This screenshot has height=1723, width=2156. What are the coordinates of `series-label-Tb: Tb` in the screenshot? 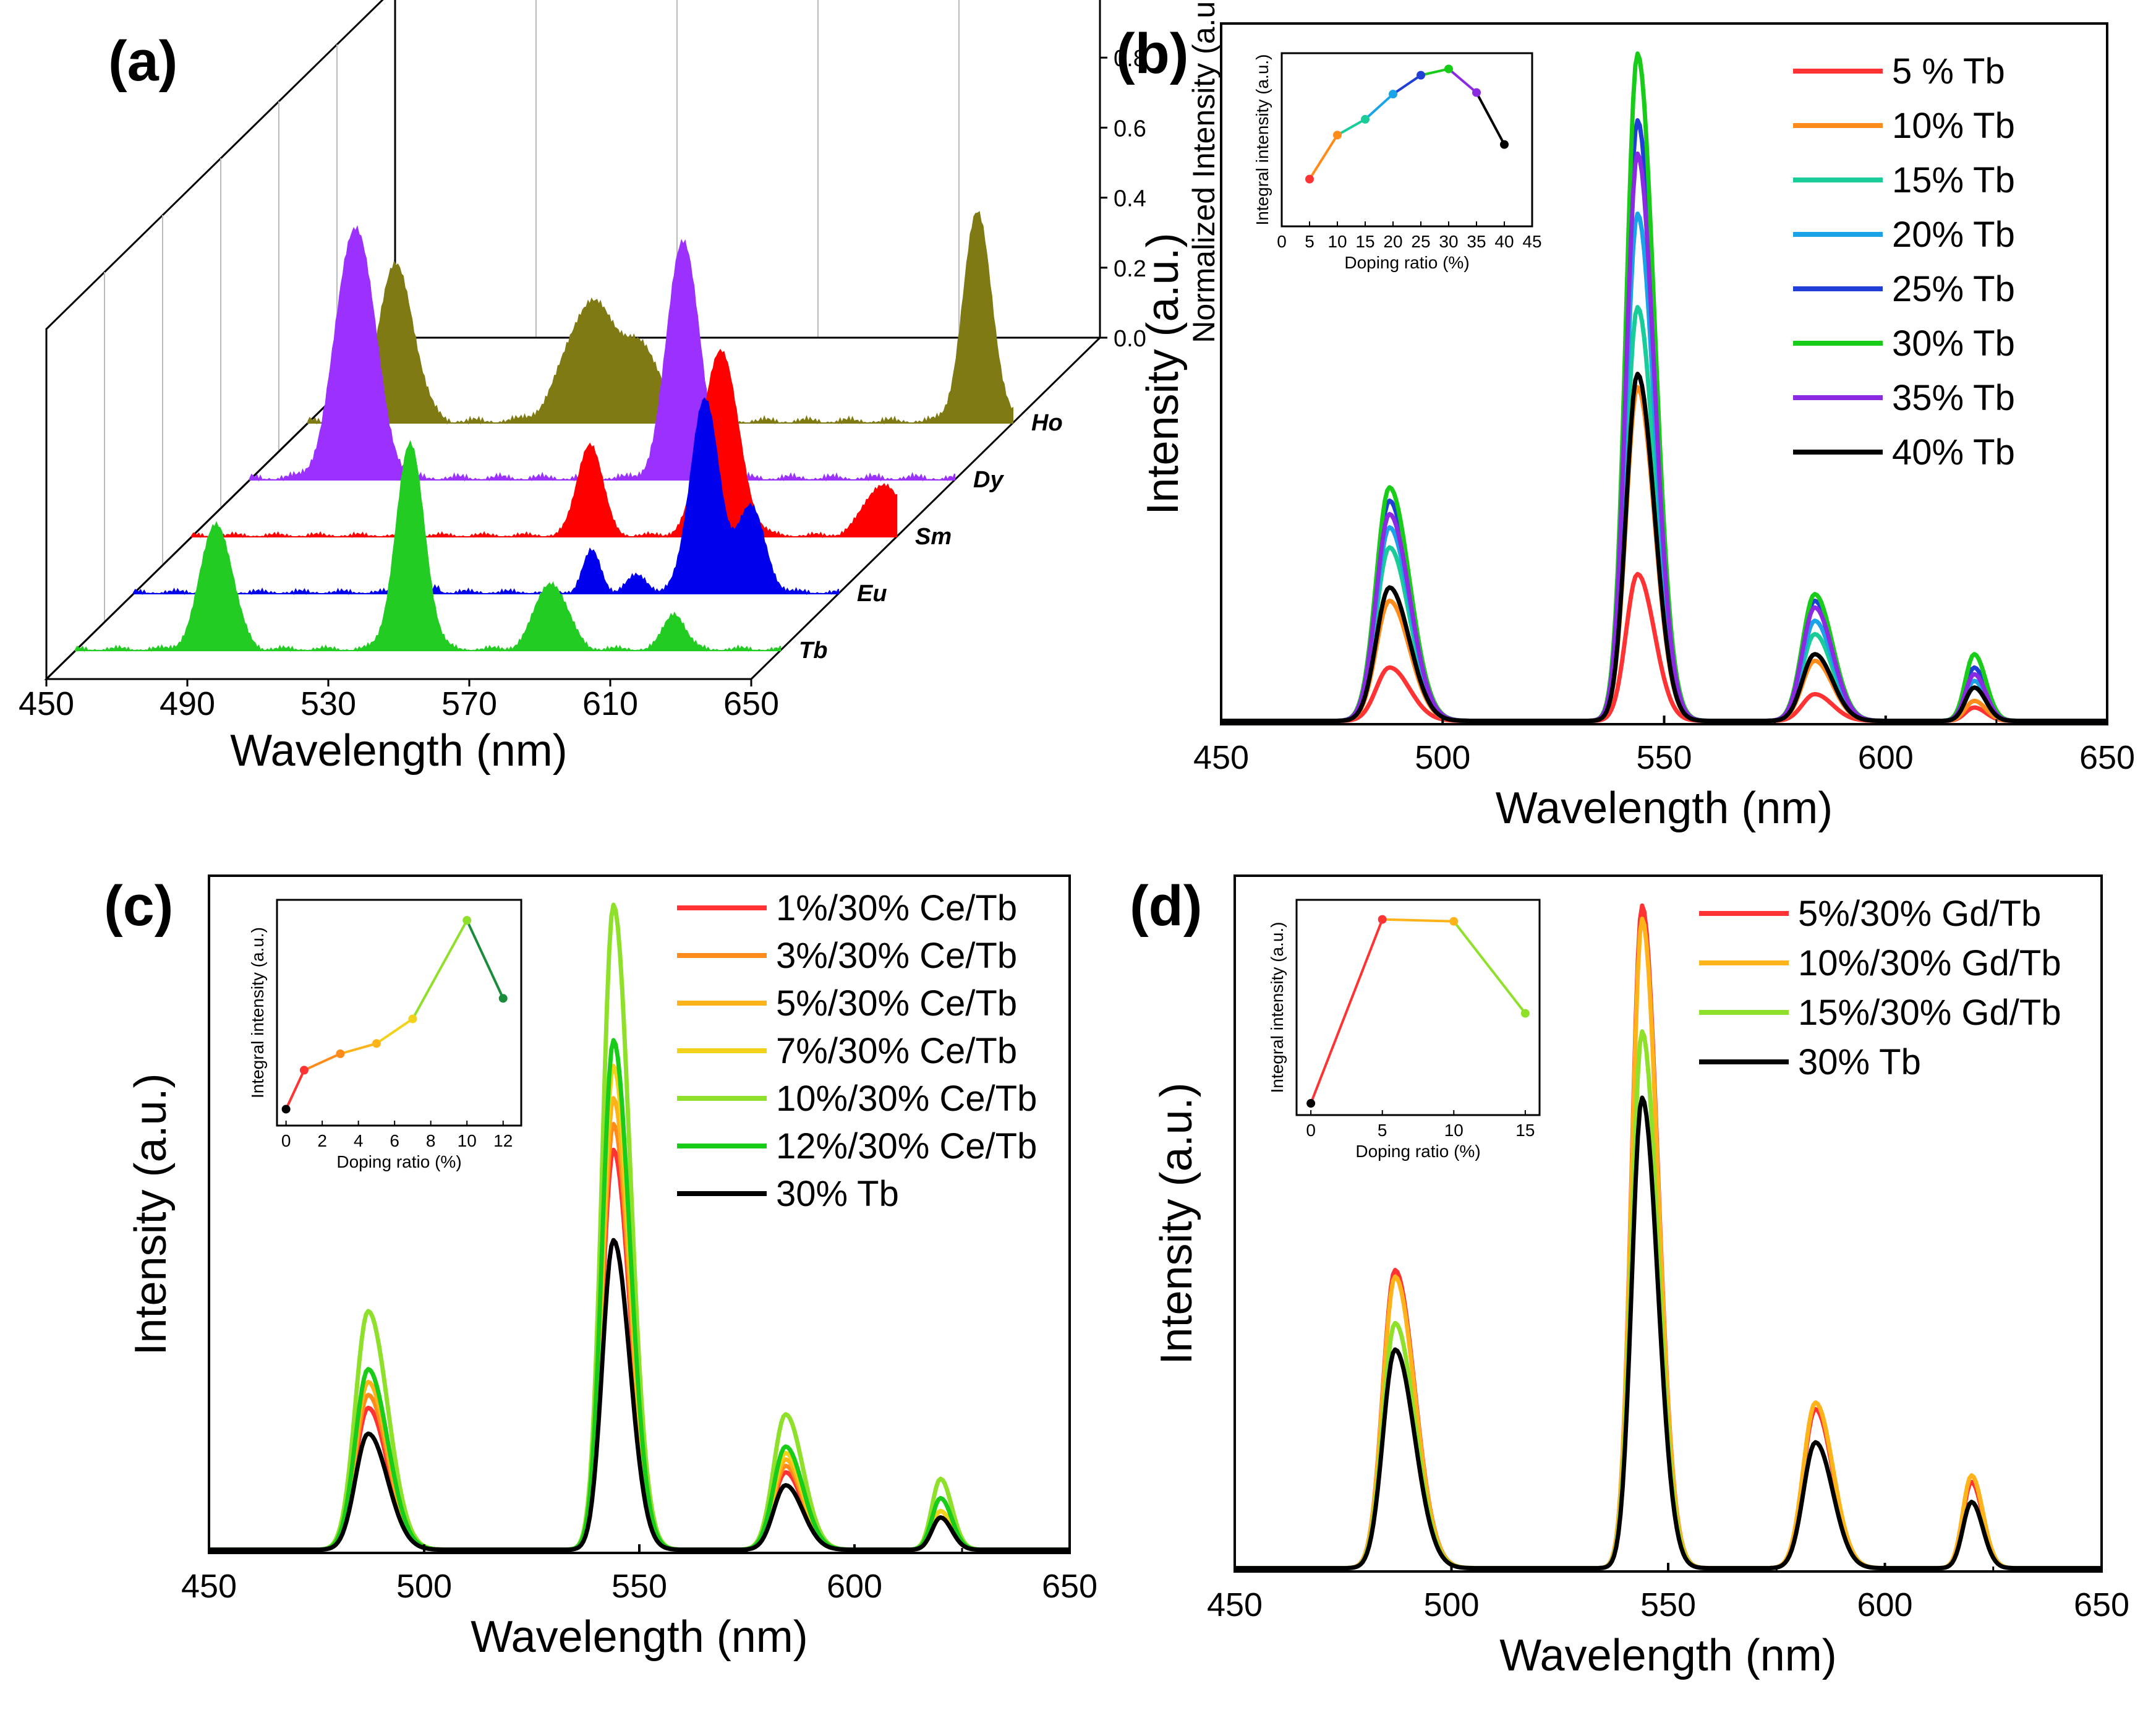 It's located at (813, 651).